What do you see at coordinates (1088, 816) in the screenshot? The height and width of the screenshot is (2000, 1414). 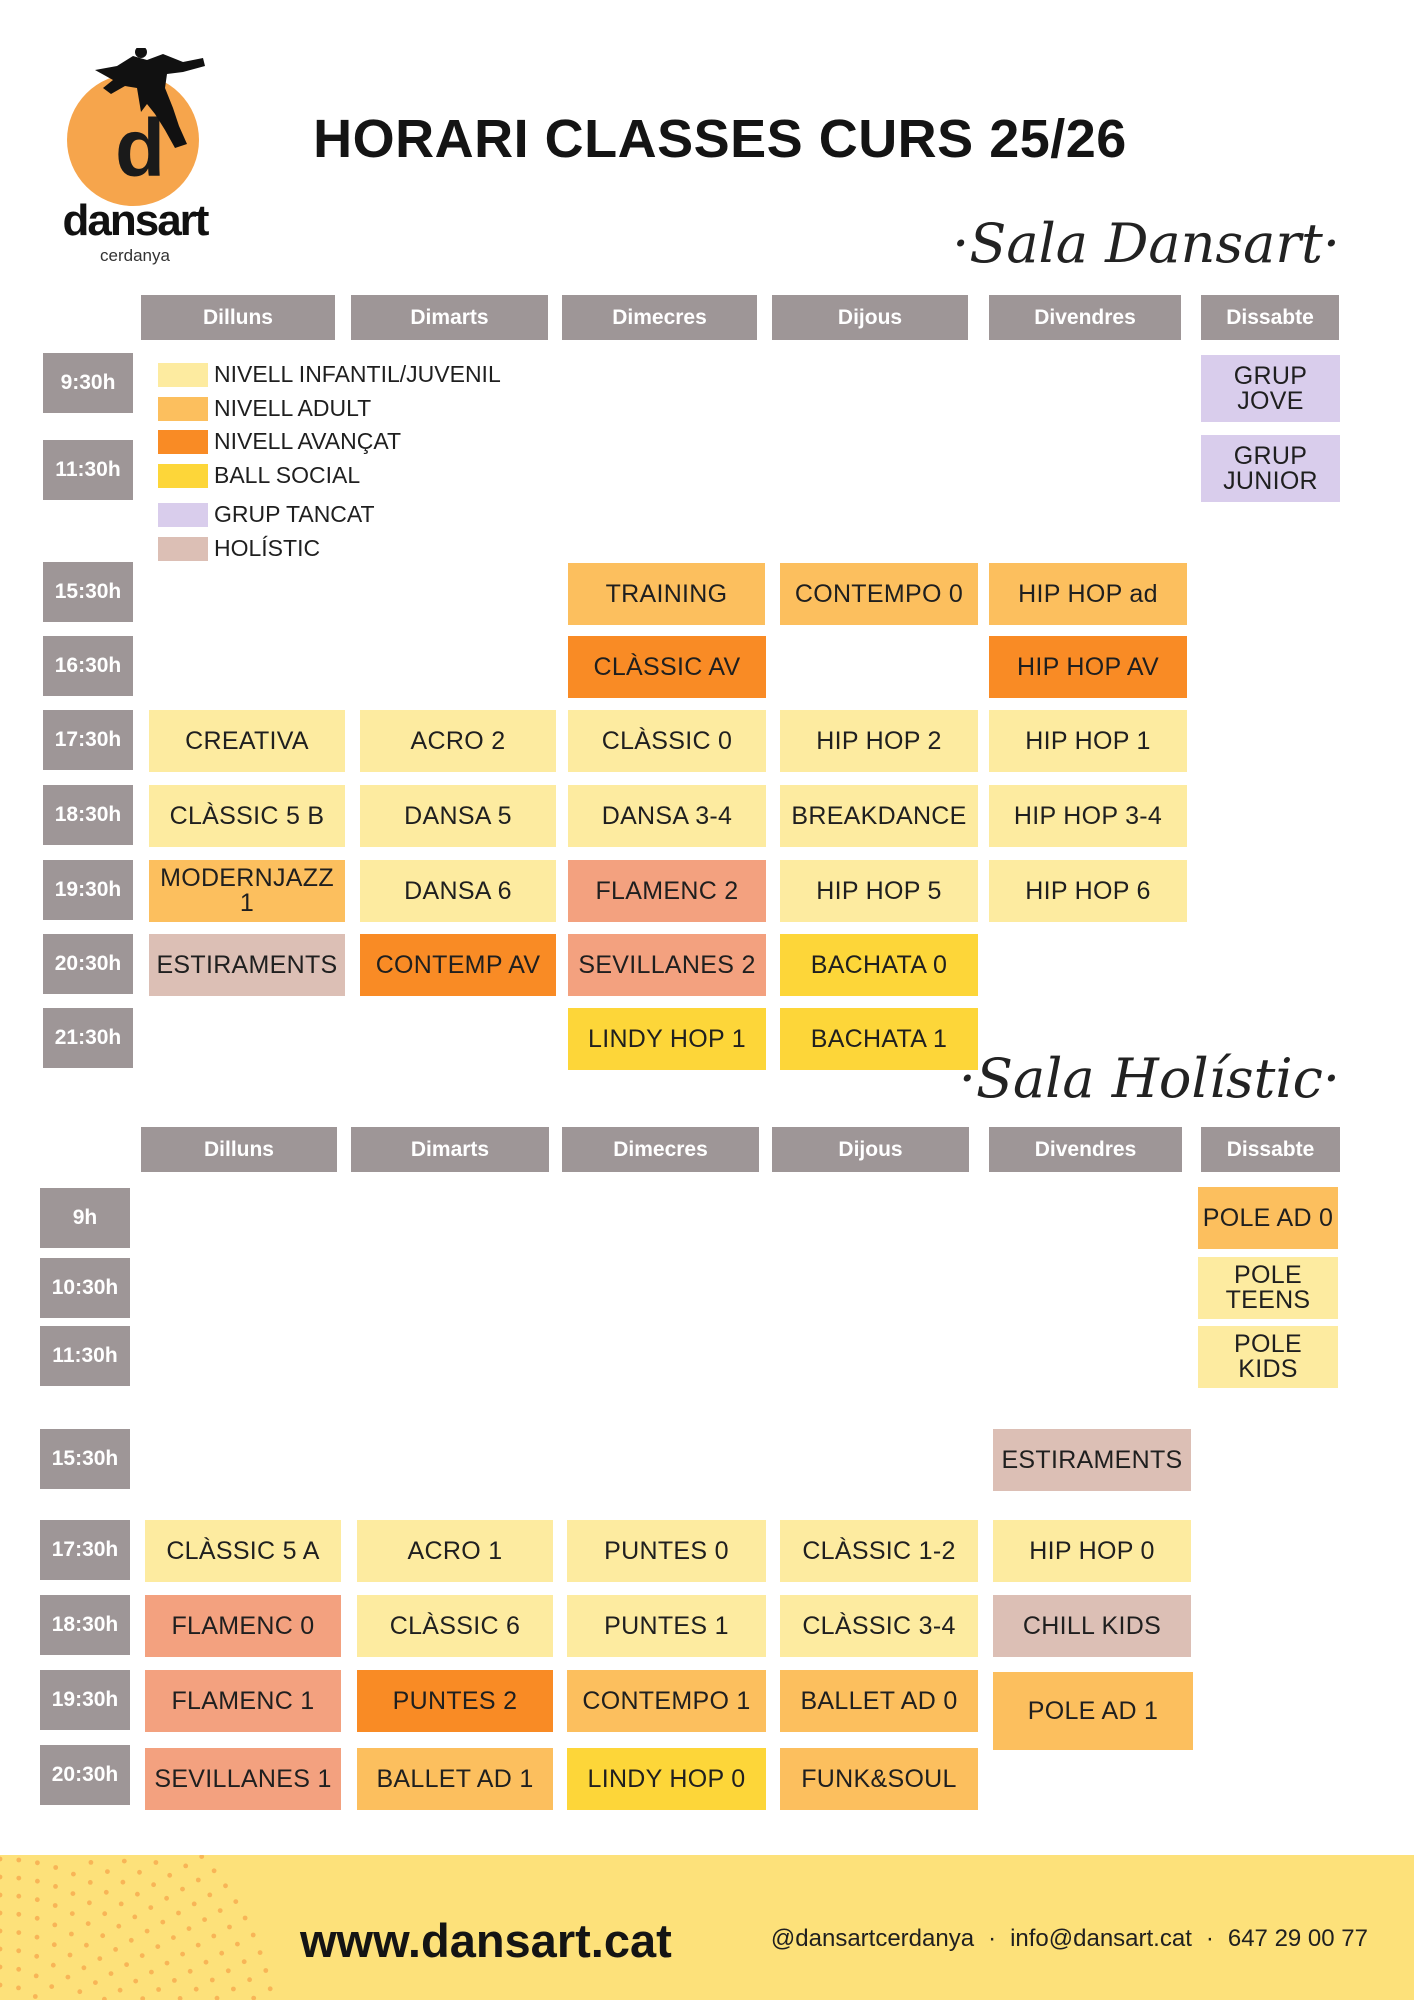 I see `class-cell: HIP HOP 3-4` at bounding box center [1088, 816].